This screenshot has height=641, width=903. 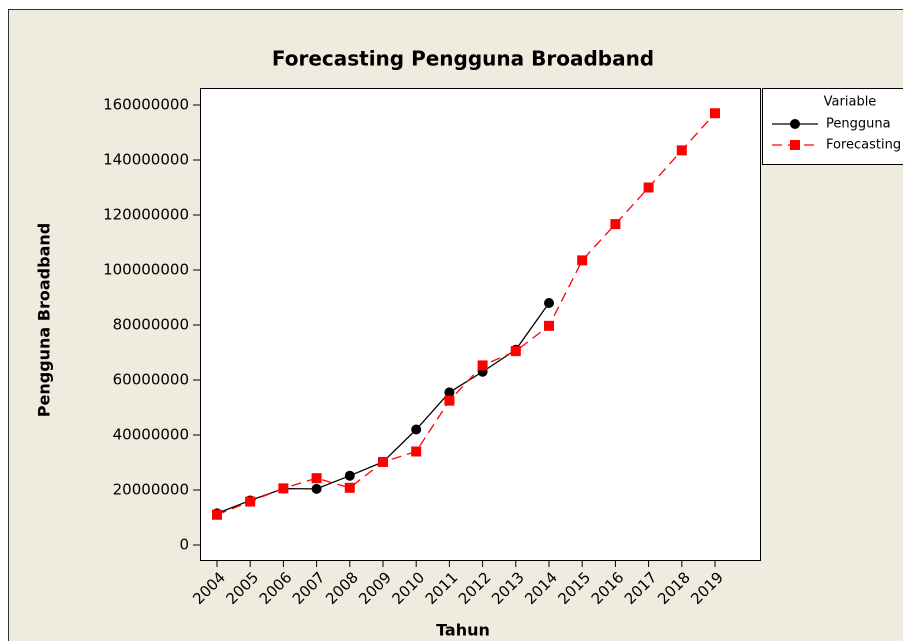 I want to click on y-tick-label: 140000000, so click(x=146, y=160).